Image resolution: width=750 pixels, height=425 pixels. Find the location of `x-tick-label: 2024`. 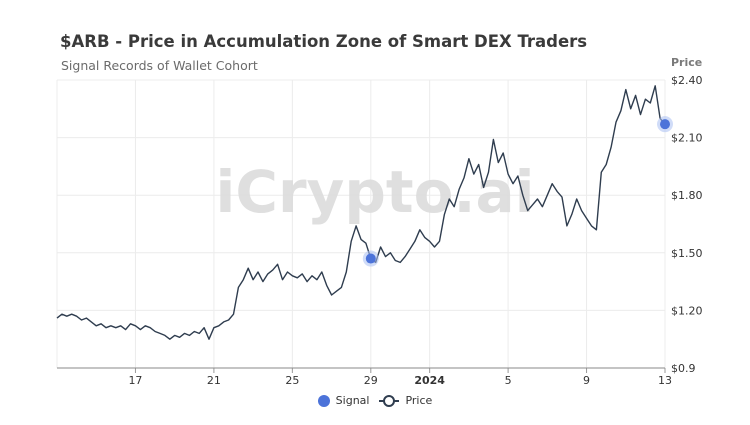

x-tick-label: 2024 is located at coordinates (429, 380).